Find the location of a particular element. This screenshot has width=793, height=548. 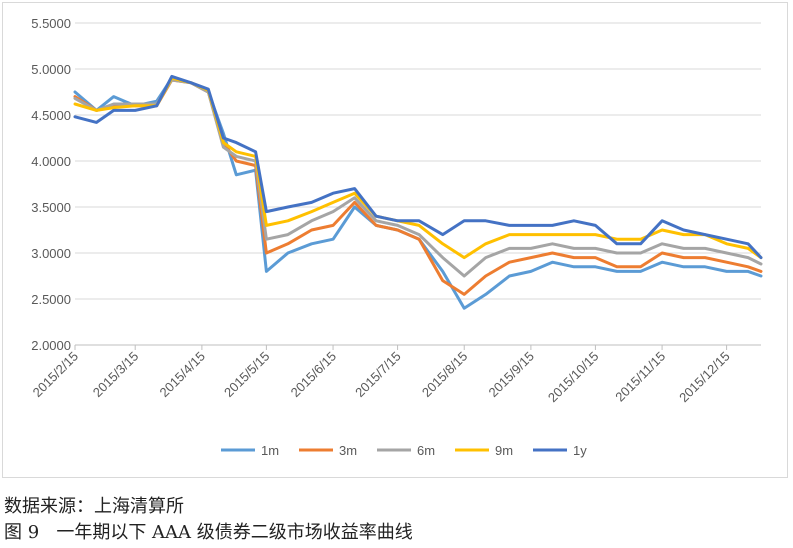

x-tick-label: 2015/12/15 is located at coordinates (704, 377).